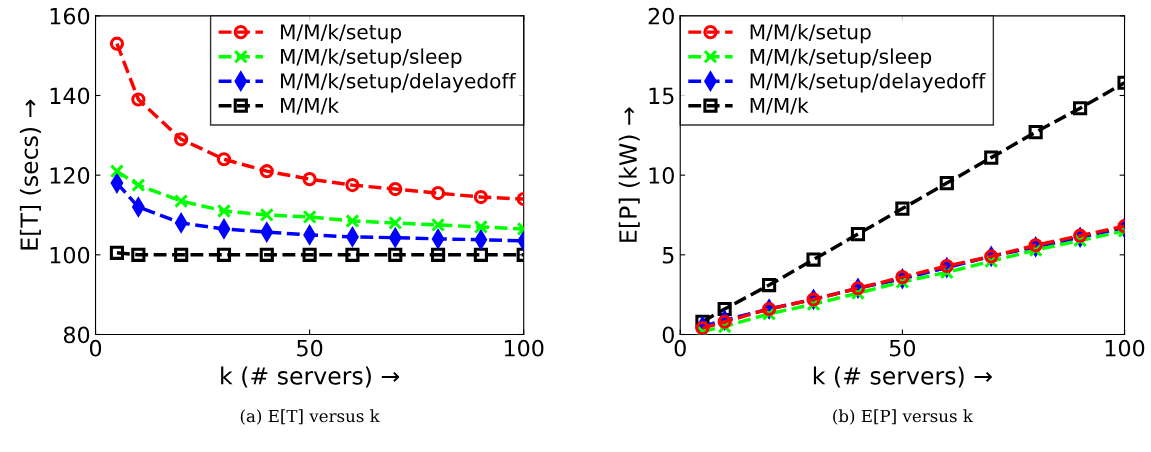  Describe the element at coordinates (661, 16) in the screenshot. I see `y-tick-label: 20` at that location.